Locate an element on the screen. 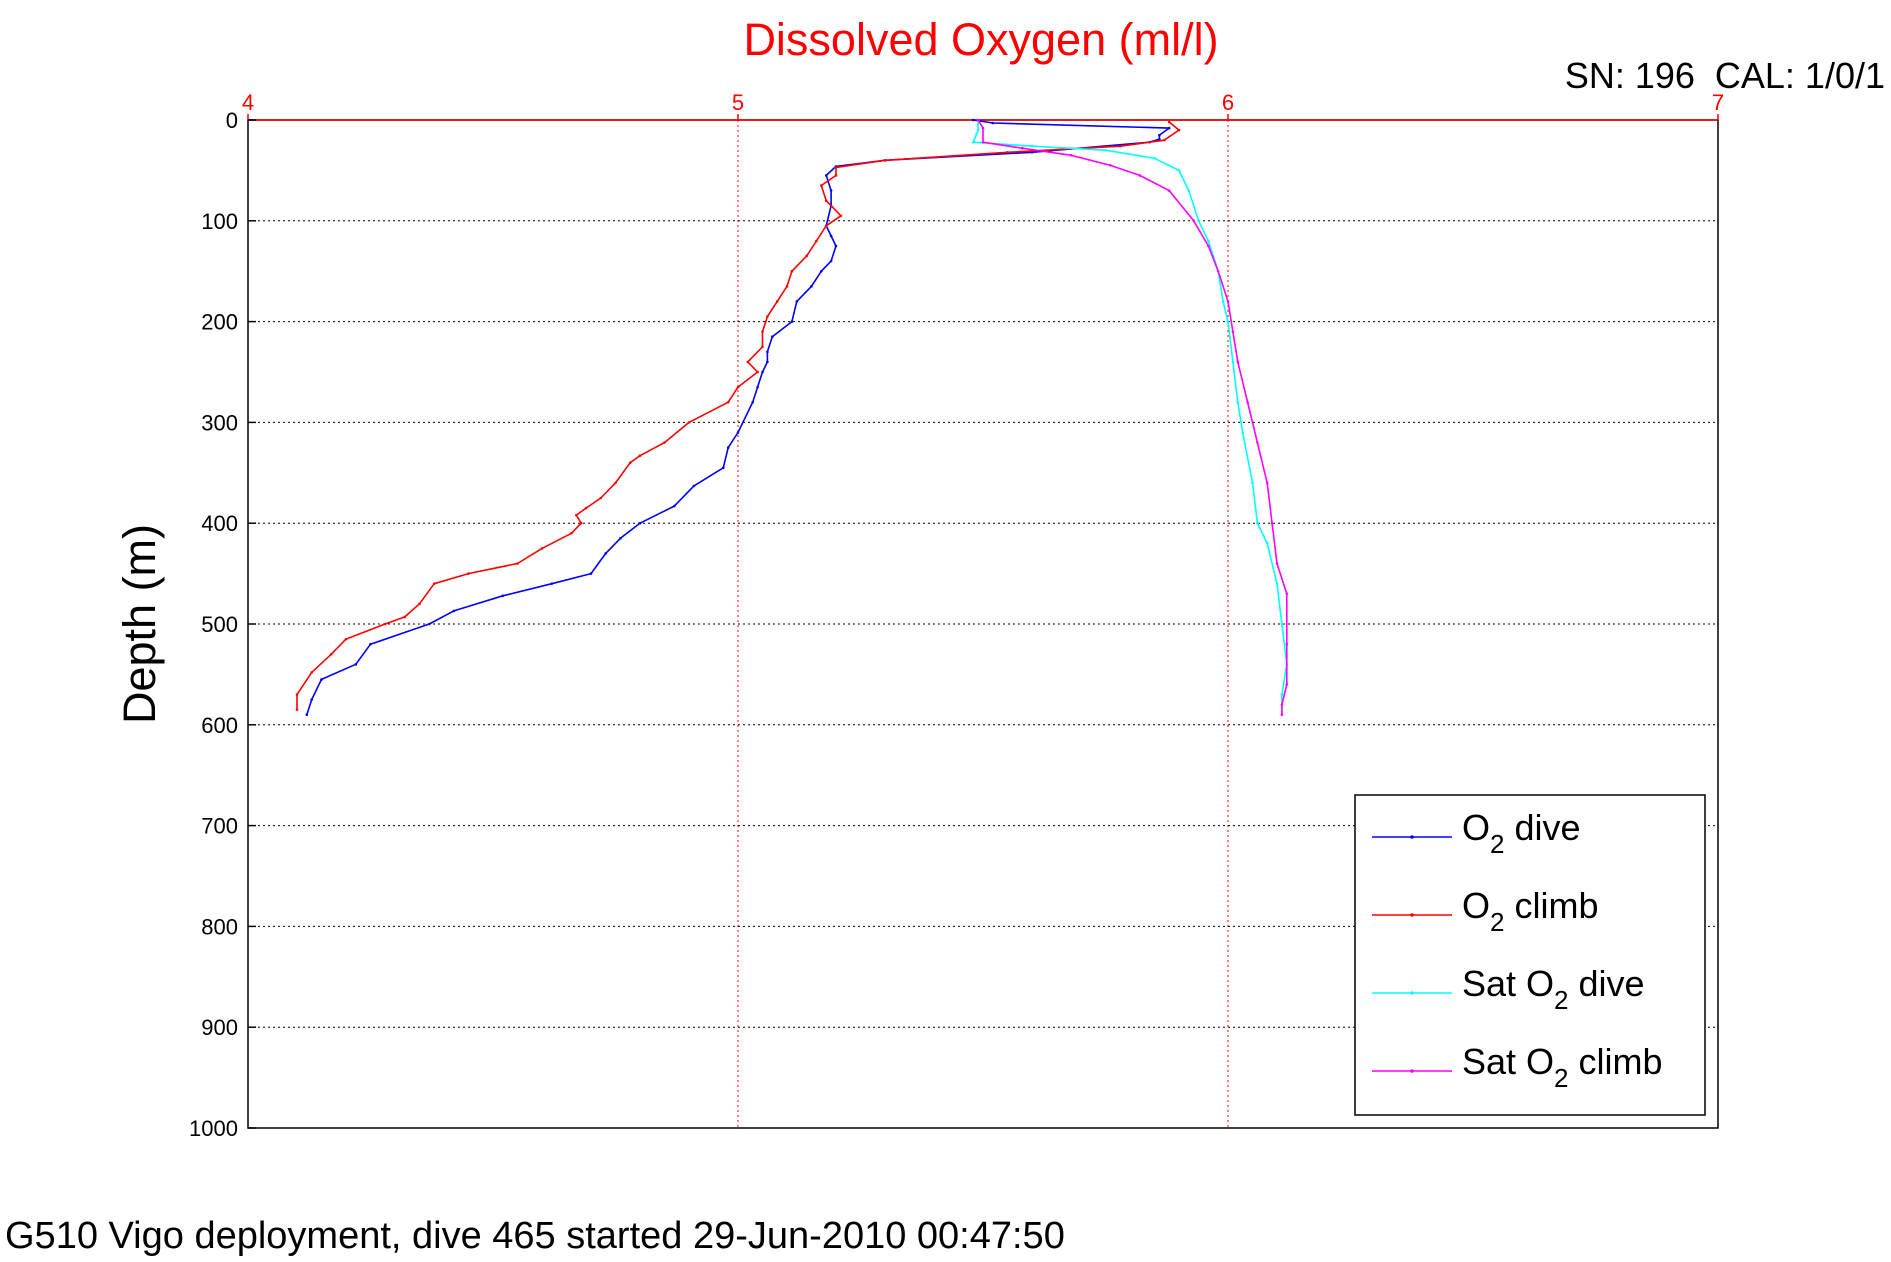  y-tick-label-600: 600 is located at coordinates (219, 725).